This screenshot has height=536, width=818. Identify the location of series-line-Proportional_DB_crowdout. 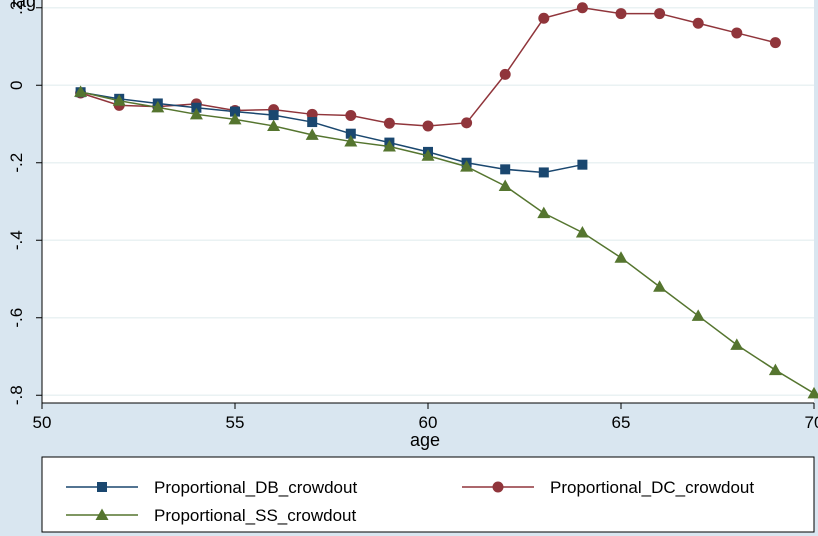
(331, 132).